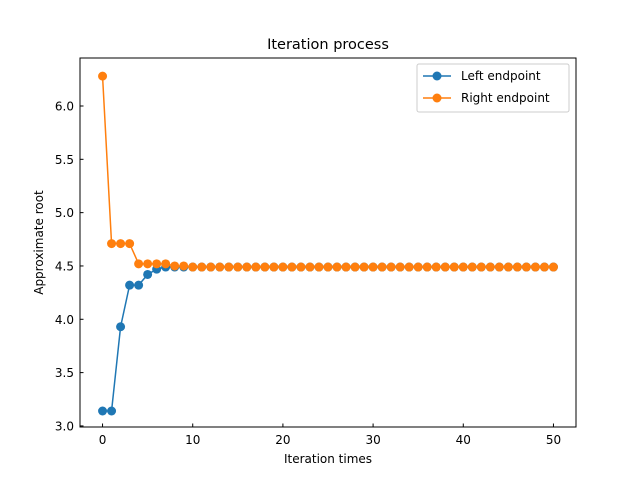 The image size is (640, 480). Describe the element at coordinates (64, 106) in the screenshot. I see `y-tick-label: 6.0` at that location.